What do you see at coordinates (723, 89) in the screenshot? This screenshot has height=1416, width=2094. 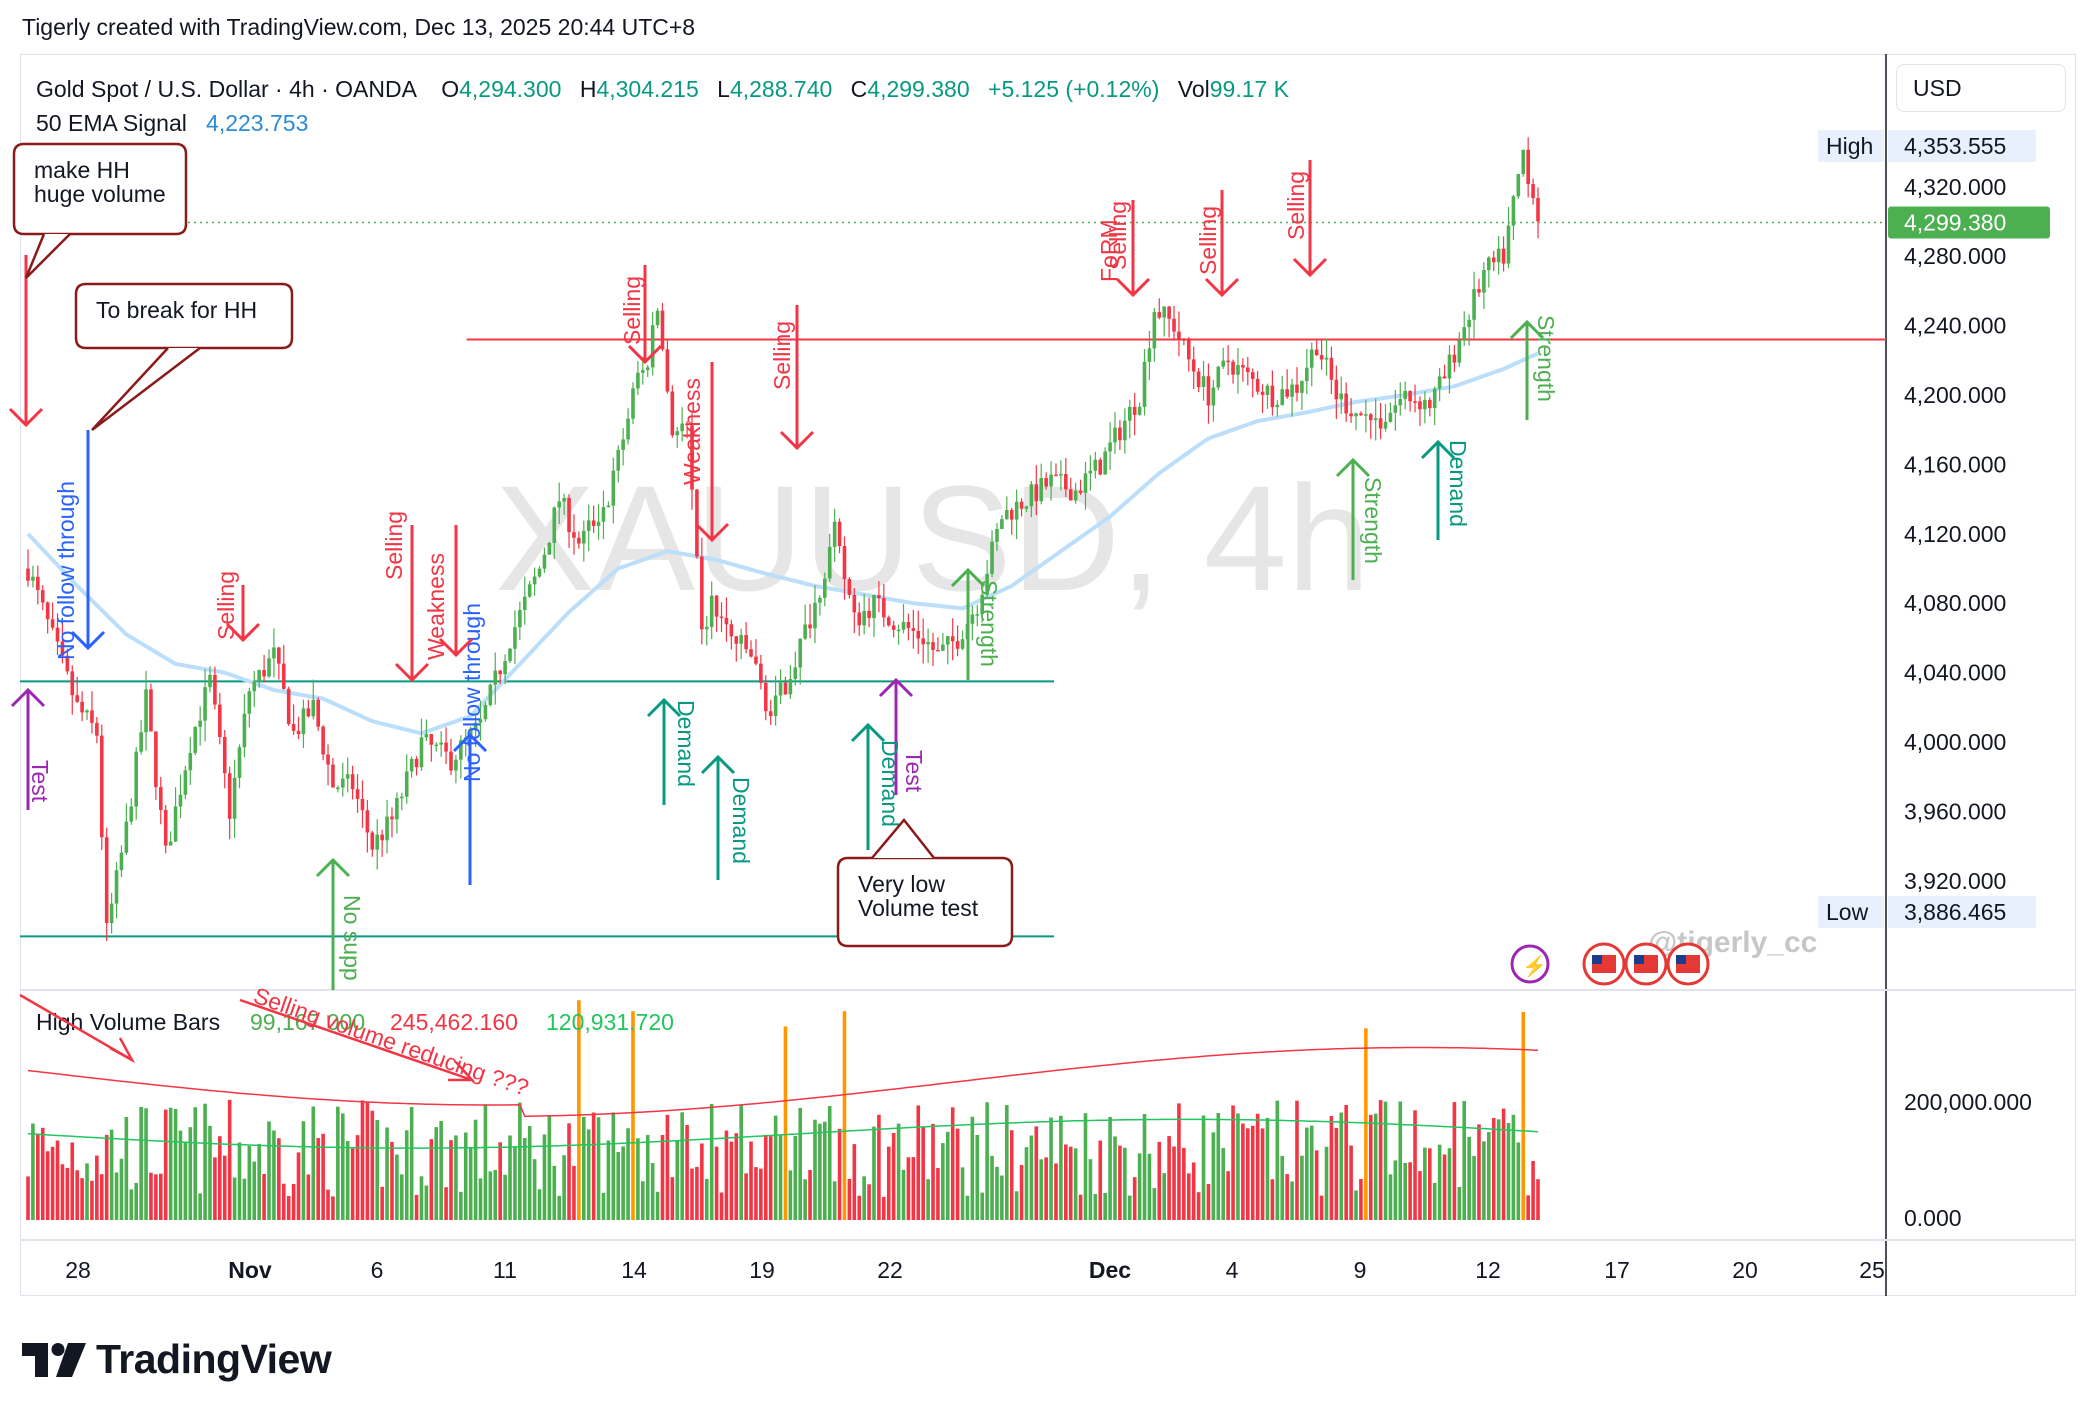 I see `low-label: L` at bounding box center [723, 89].